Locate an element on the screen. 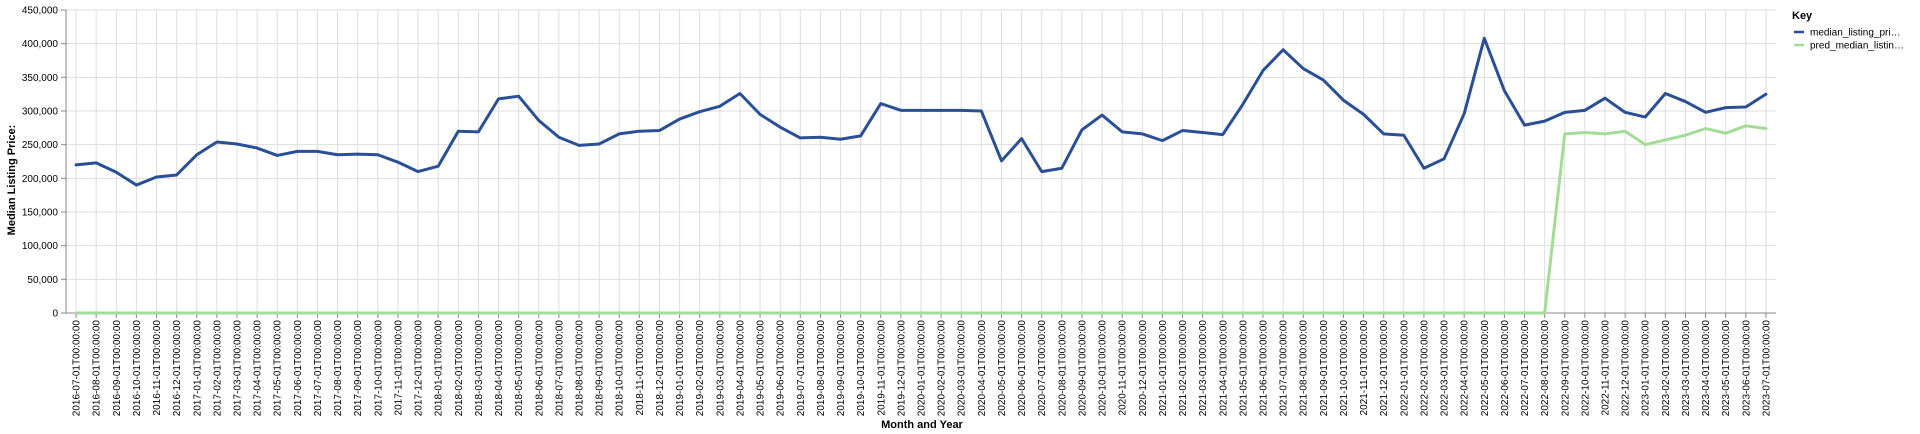 The width and height of the screenshot is (1920, 434). x-tick-label: 2018-12-01T00:00:00 is located at coordinates (660, 368).